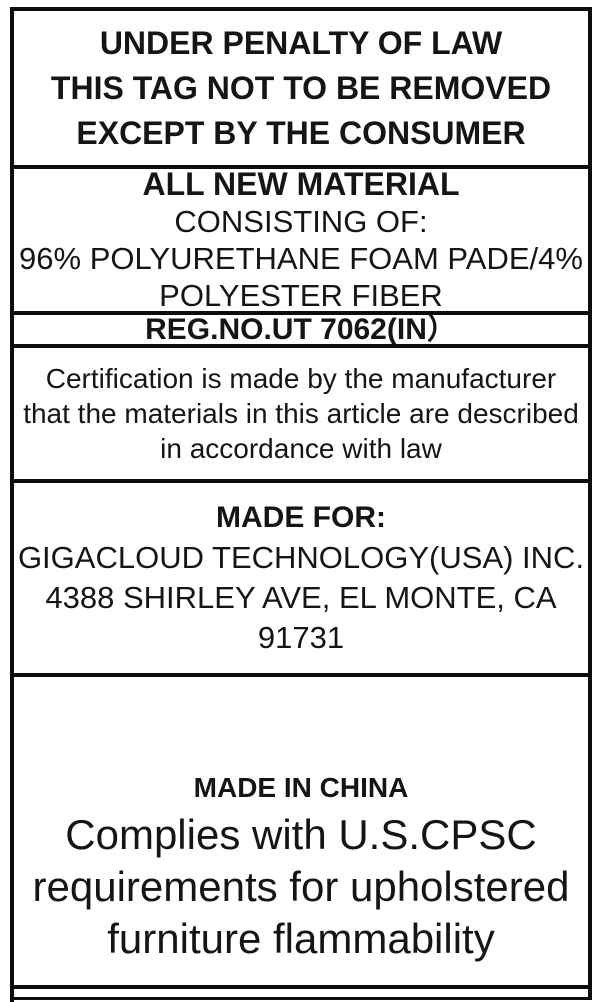 This screenshot has width=600, height=1002. I want to click on registration-number: REG.NO.UT 7062(IN）, so click(301, 330).